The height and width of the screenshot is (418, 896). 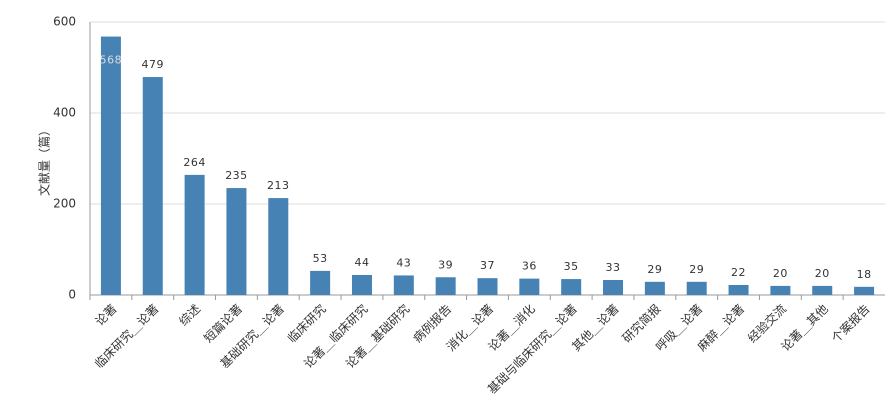 What do you see at coordinates (403, 262) in the screenshot?
I see `value-label: 43` at bounding box center [403, 262].